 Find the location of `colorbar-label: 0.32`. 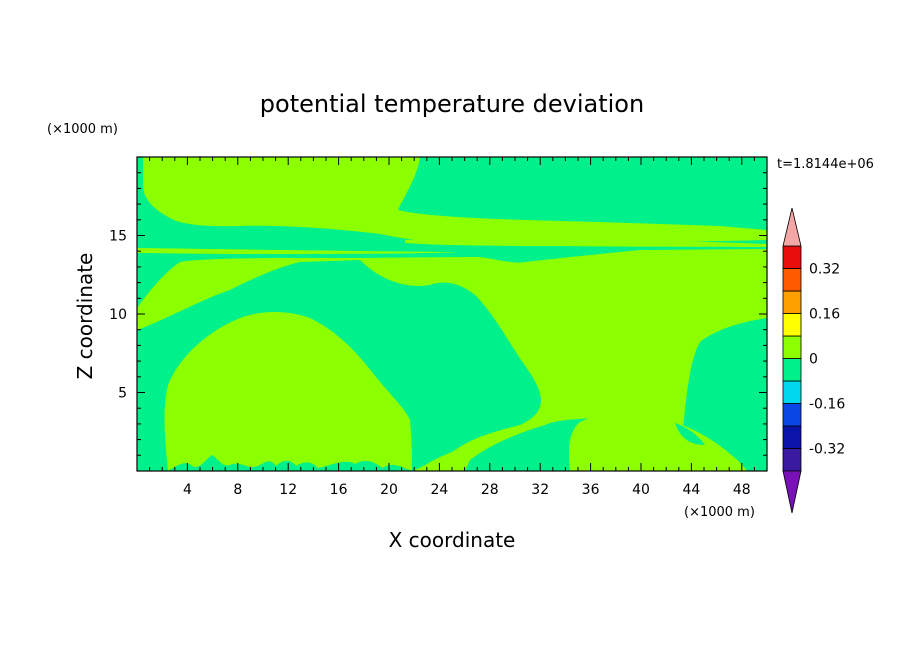

colorbar-label: 0.32 is located at coordinates (824, 270).